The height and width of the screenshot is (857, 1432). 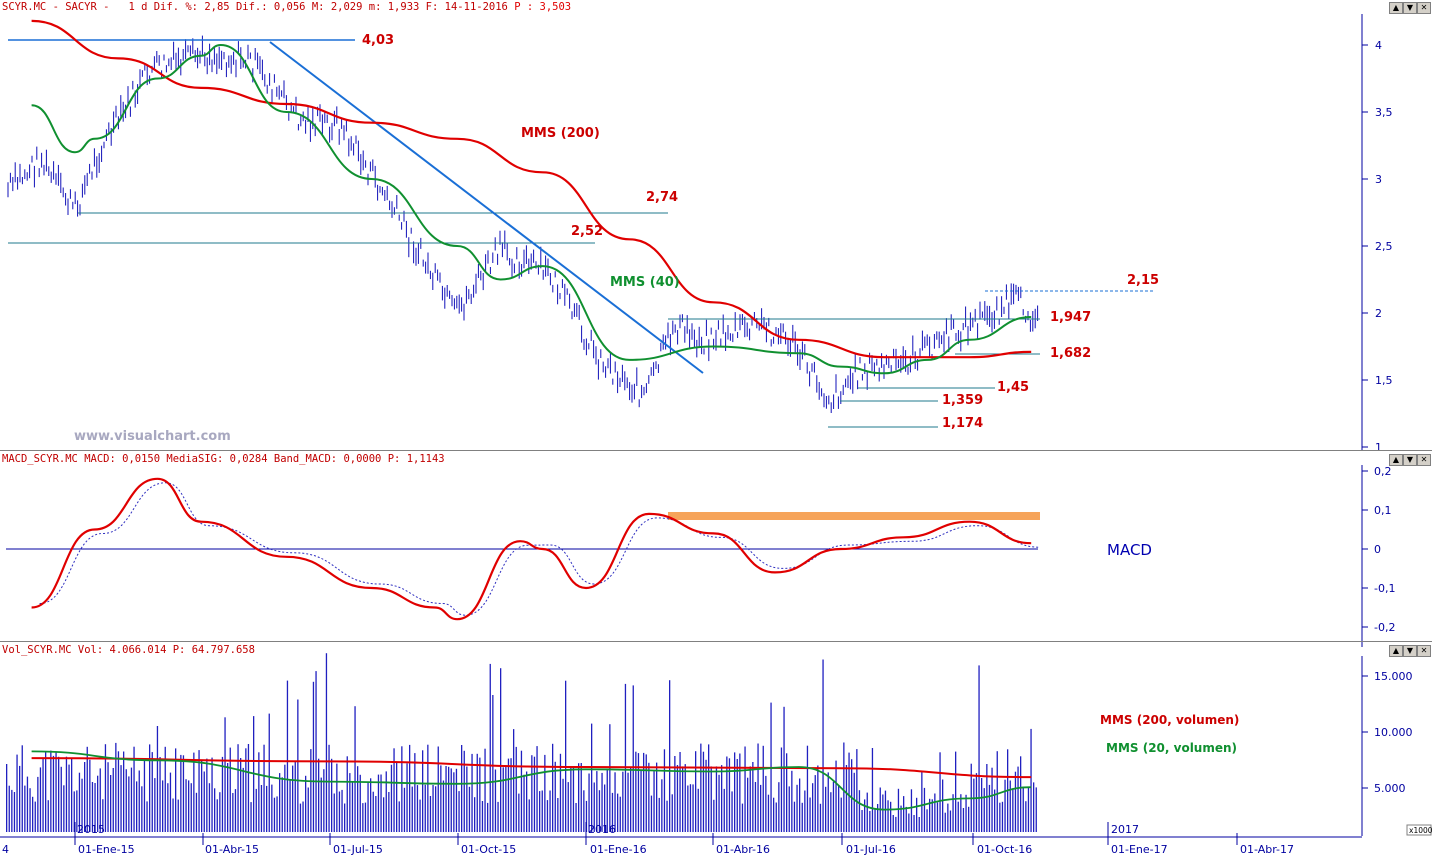 What do you see at coordinates (1396, 651) in the screenshot?
I see `volume-scroll-up-button: ▲` at bounding box center [1396, 651].